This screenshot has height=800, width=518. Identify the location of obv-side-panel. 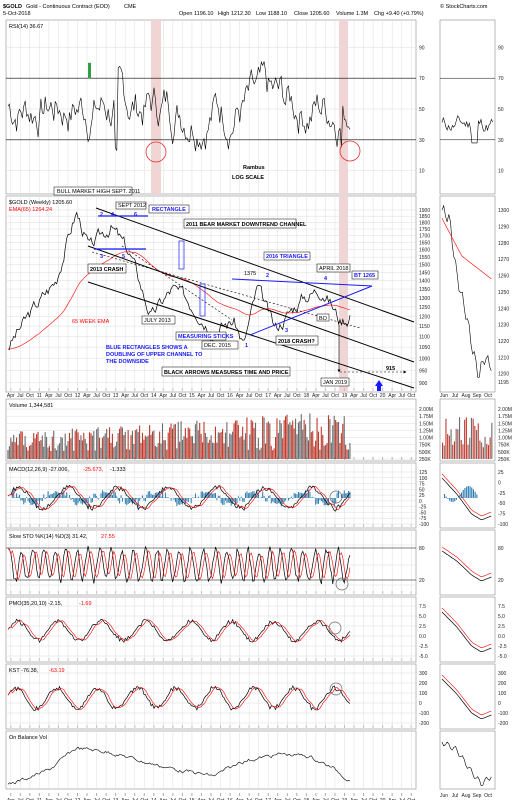
(467, 760).